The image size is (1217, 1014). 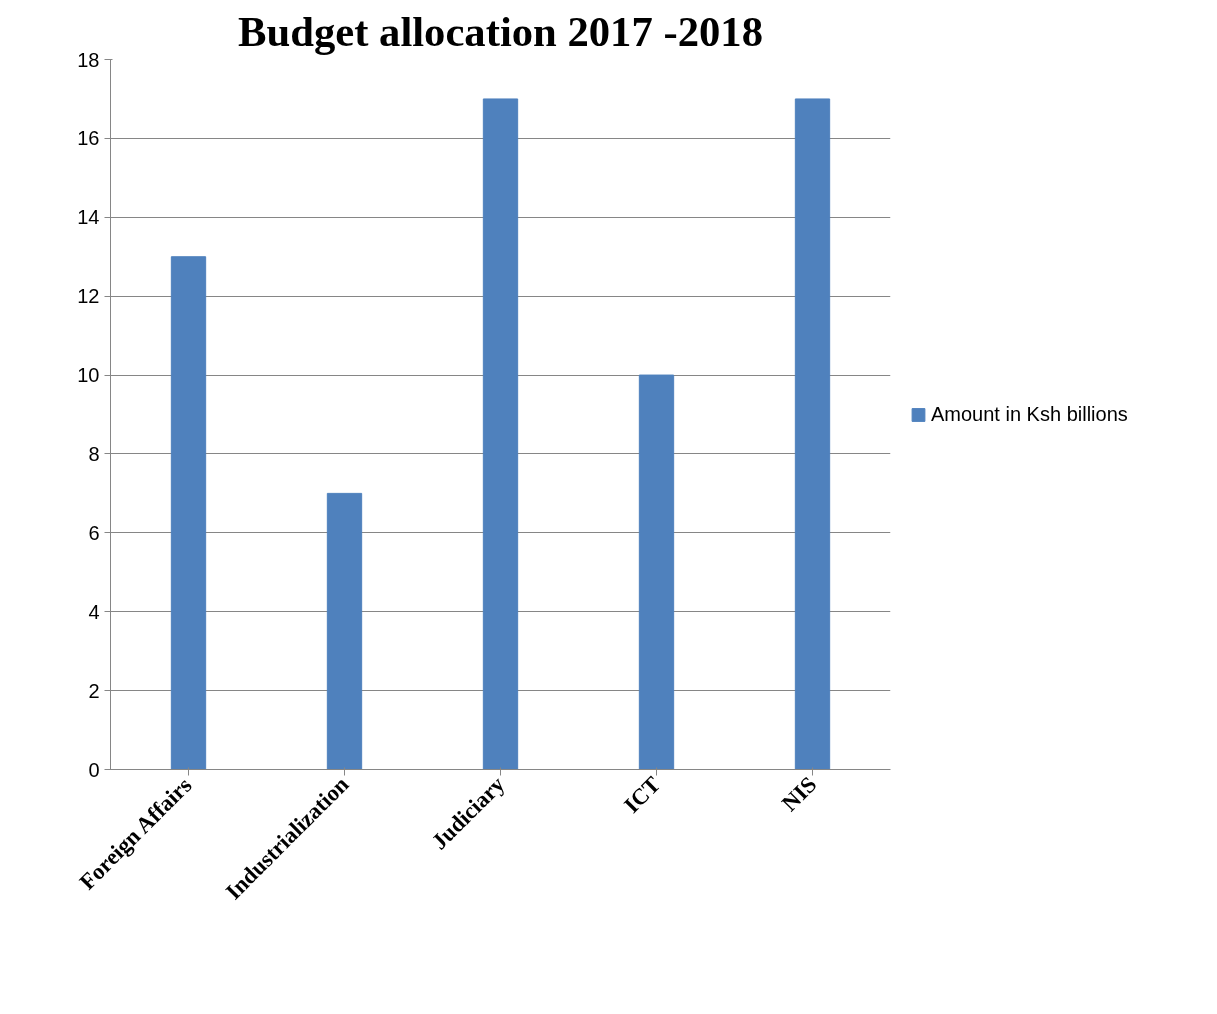 I want to click on x-tick-label: ICT, so click(x=642, y=794).